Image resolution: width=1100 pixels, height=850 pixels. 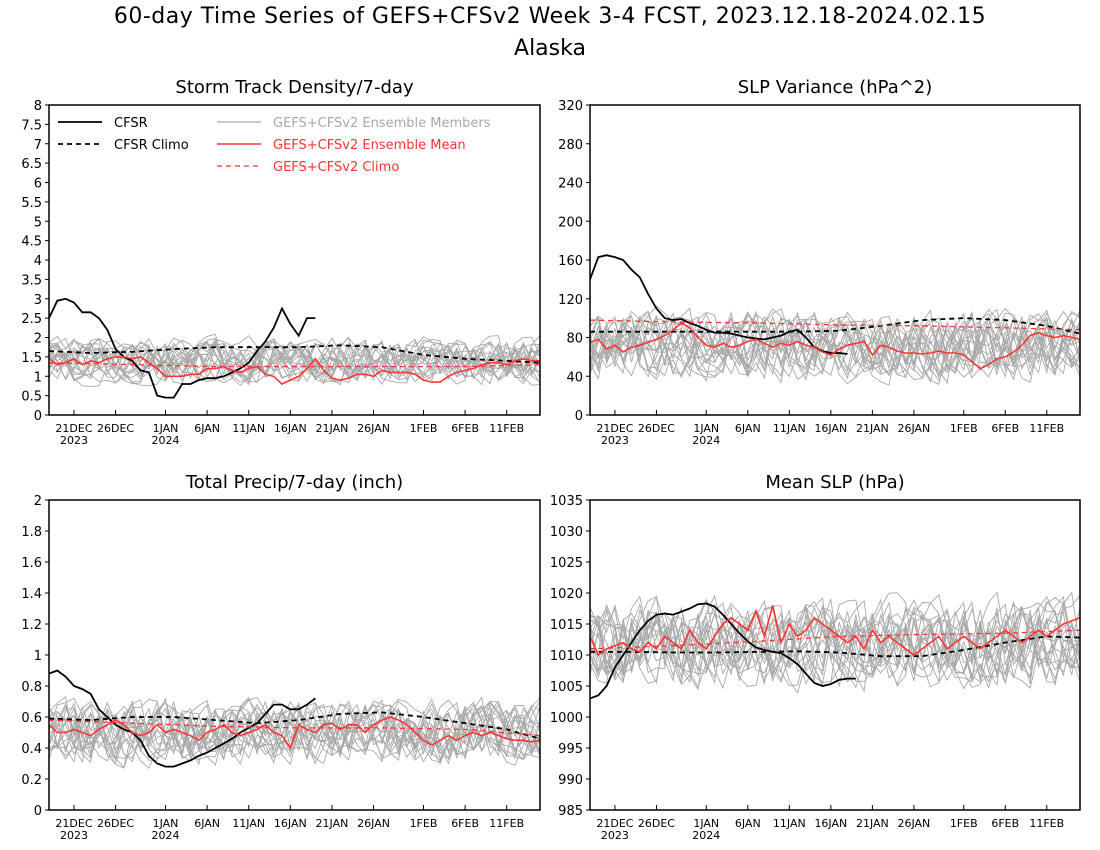 I want to click on legend-label: CFSR, so click(x=131, y=123).